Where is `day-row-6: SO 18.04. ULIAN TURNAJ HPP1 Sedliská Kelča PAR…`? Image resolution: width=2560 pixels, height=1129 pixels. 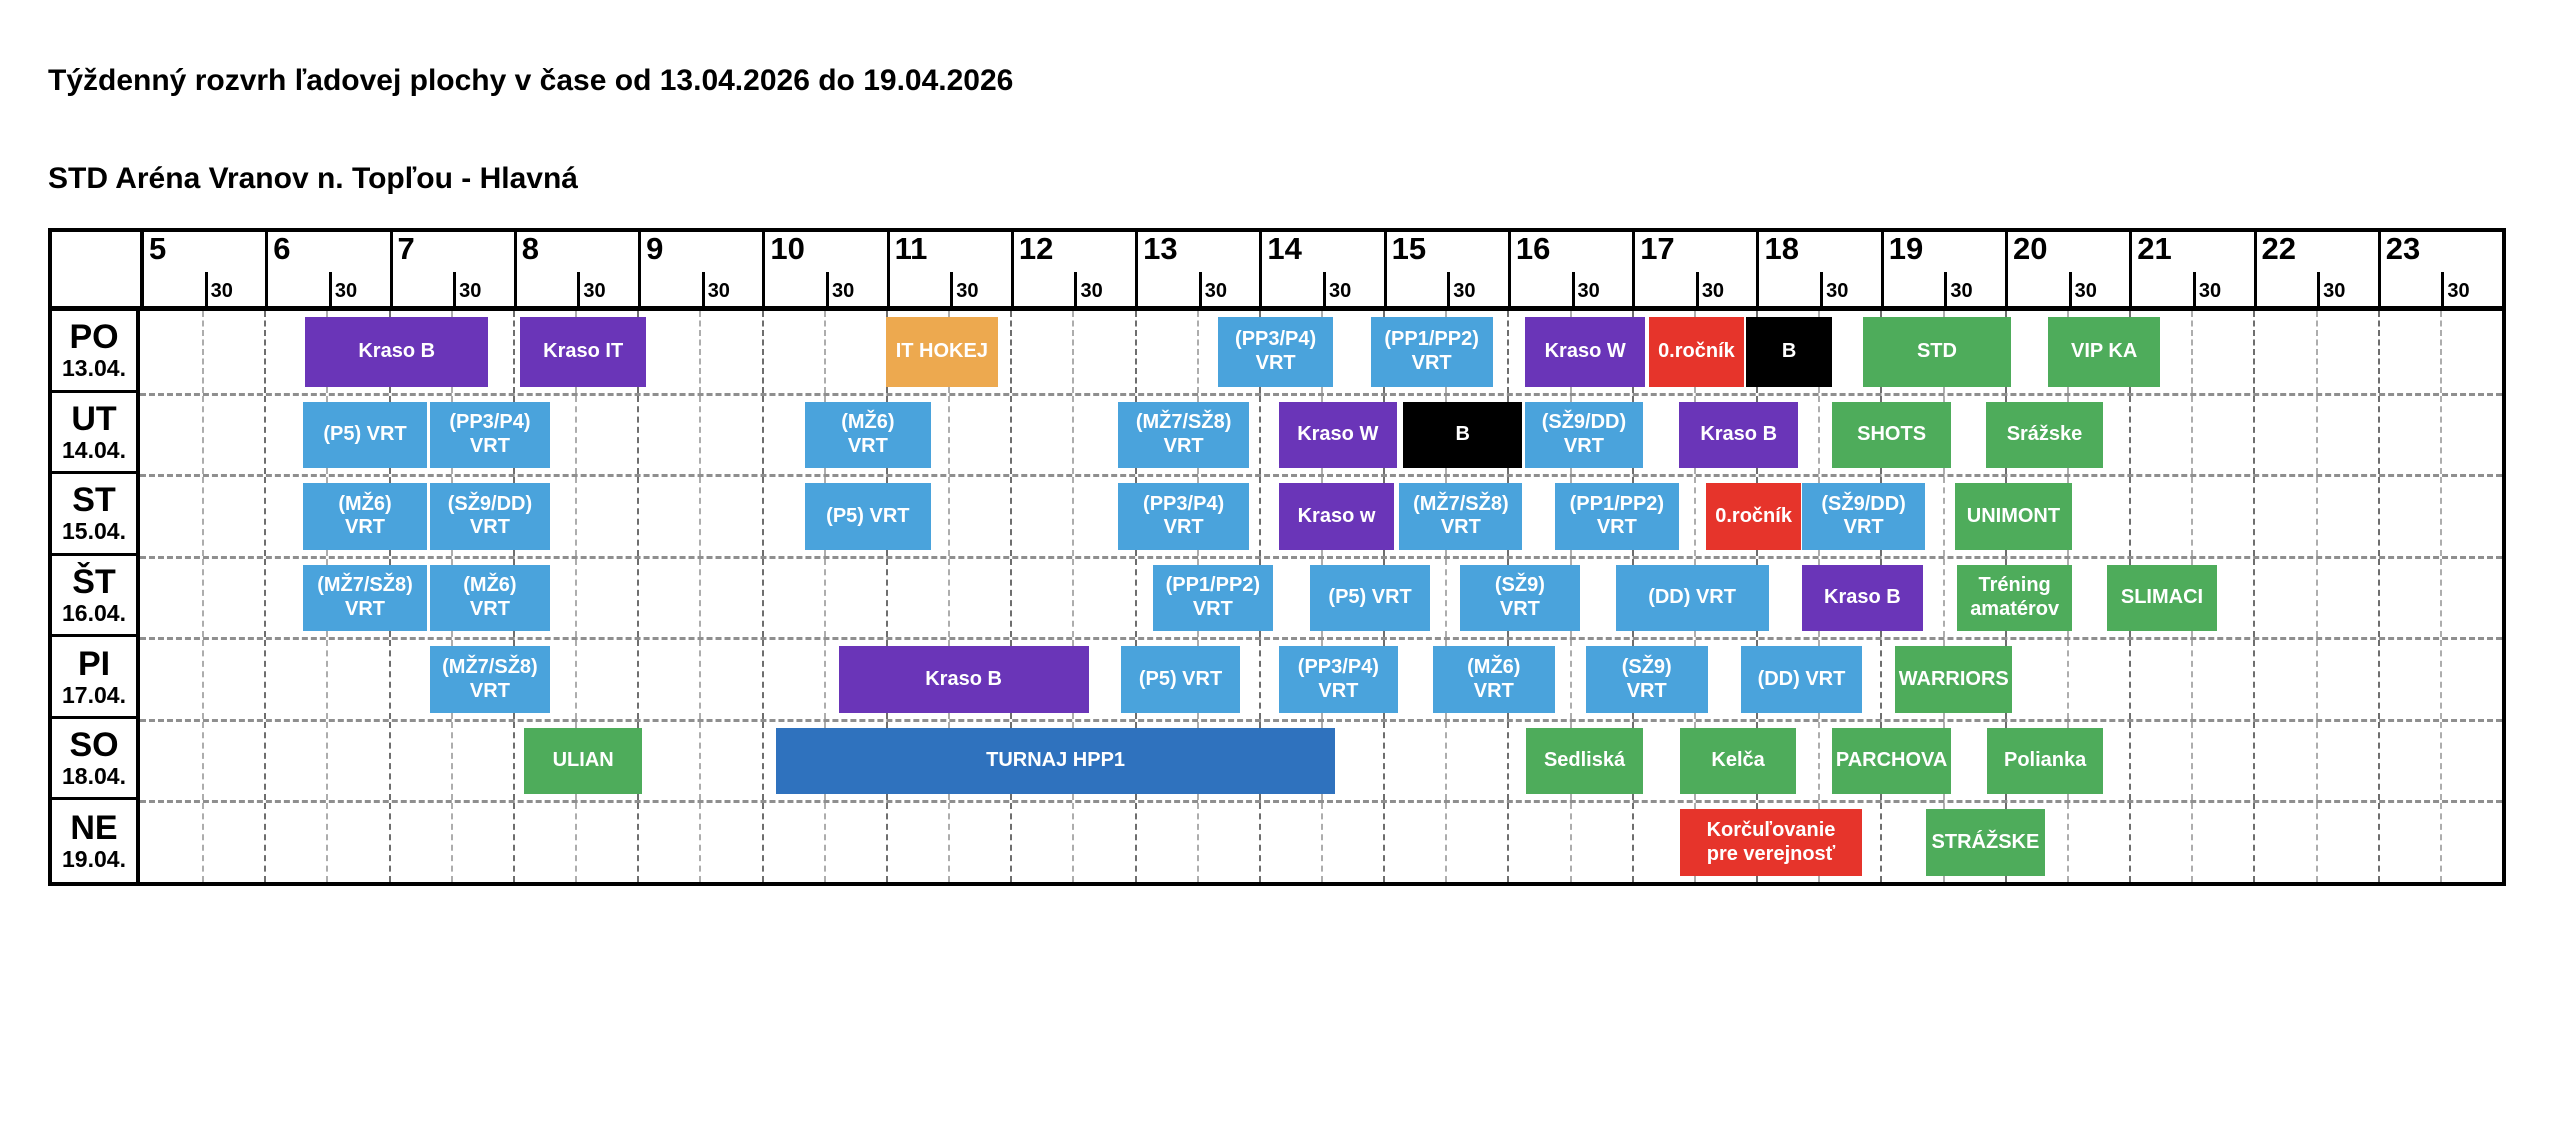
day-row-6: SO 18.04. ULIAN TURNAJ HPP1 Sedliská Kelča PAR… is located at coordinates (1277, 759).